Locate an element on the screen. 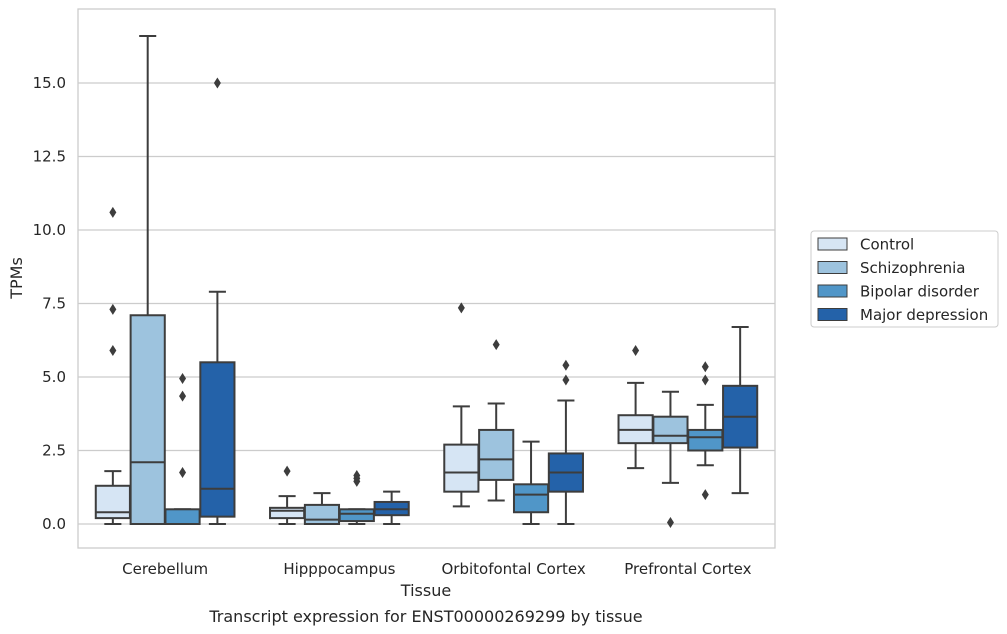  y-tick-label: 10.0 is located at coordinates (49, 230).